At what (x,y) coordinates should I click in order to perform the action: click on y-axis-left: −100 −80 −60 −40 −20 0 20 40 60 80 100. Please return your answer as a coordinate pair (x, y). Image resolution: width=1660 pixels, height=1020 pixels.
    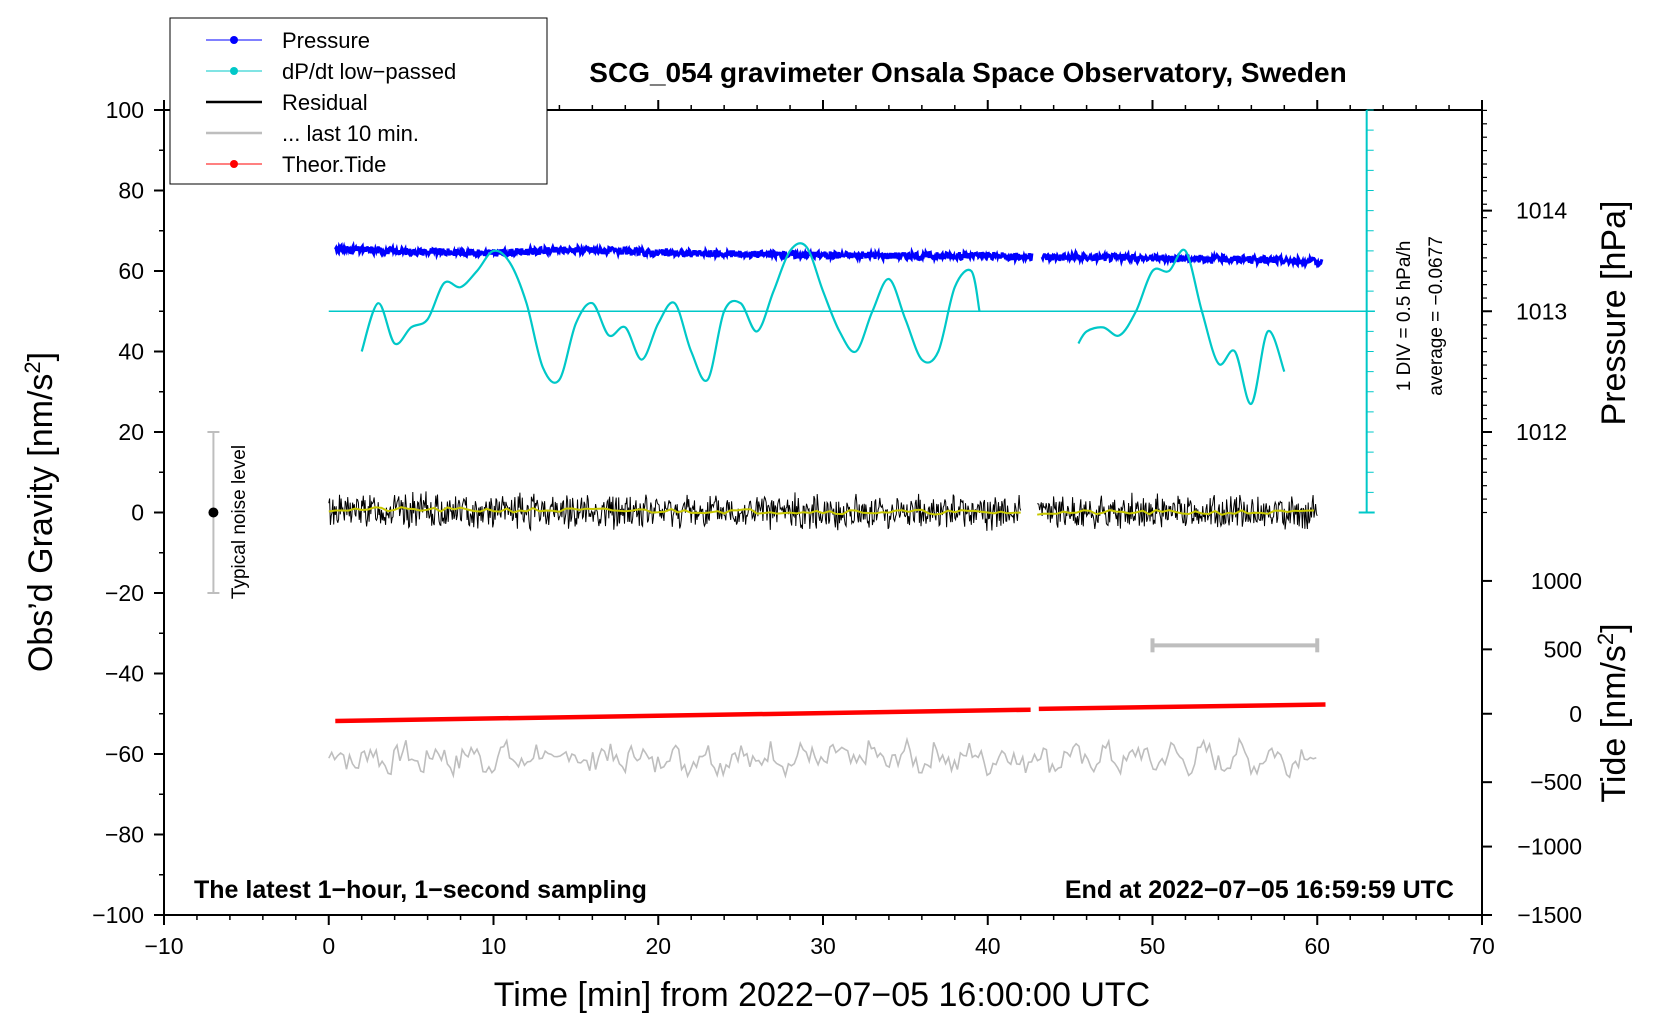
    Looking at the image, I should click on (128, 512).